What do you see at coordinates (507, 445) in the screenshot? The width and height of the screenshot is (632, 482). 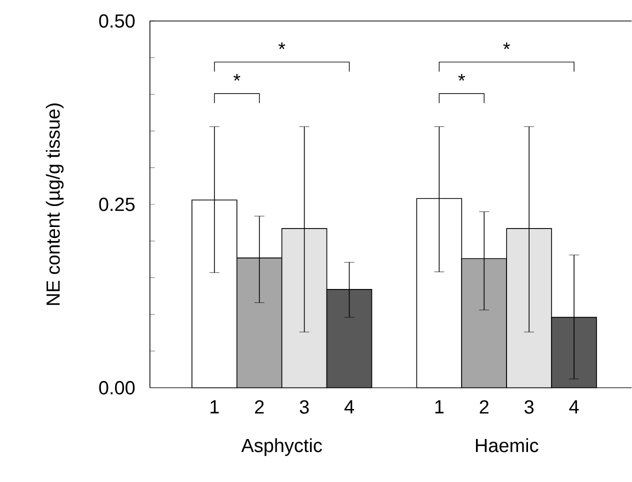 I see `x-tick-label: Haemic` at bounding box center [507, 445].